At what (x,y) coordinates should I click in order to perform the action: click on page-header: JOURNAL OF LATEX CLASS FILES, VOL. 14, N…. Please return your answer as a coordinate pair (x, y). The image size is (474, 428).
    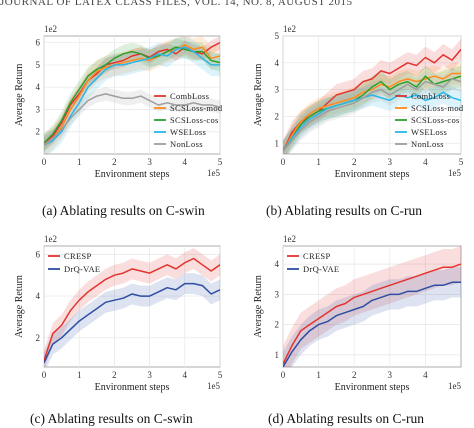
    Looking at the image, I should click on (176, 4).